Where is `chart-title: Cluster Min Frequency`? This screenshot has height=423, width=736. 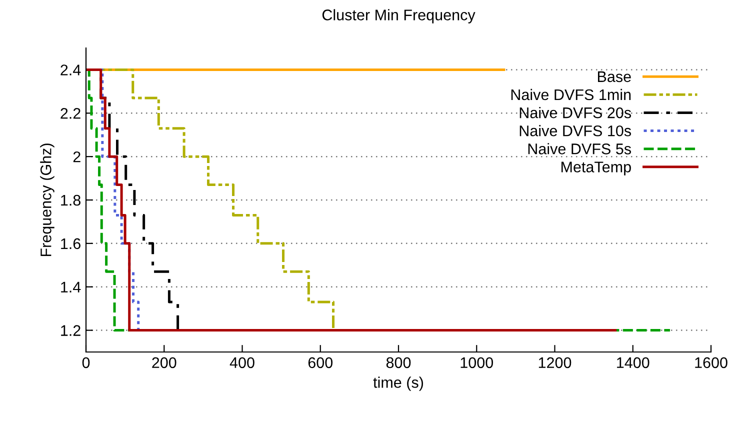
chart-title: Cluster Min Frequency is located at coordinates (399, 16).